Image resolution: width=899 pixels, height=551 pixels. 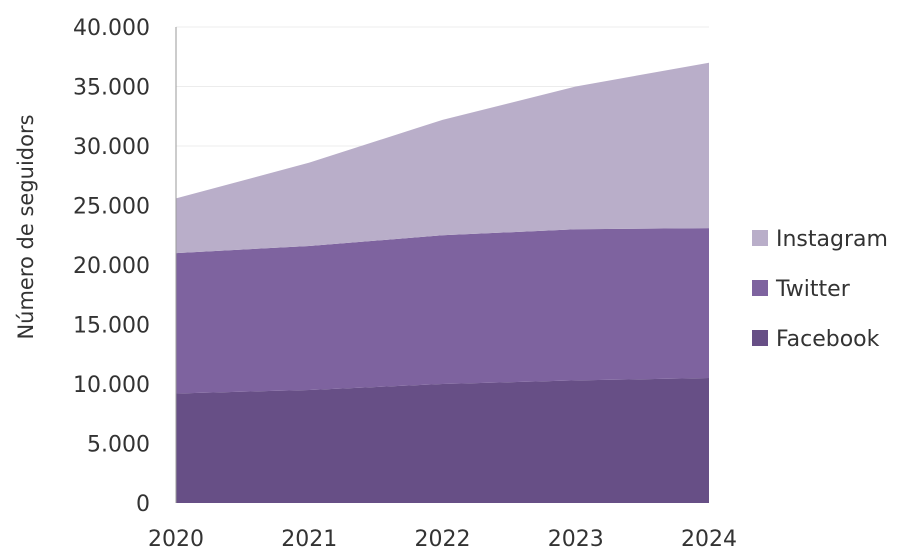 I want to click on x-tick-label: 2023, so click(x=576, y=539).